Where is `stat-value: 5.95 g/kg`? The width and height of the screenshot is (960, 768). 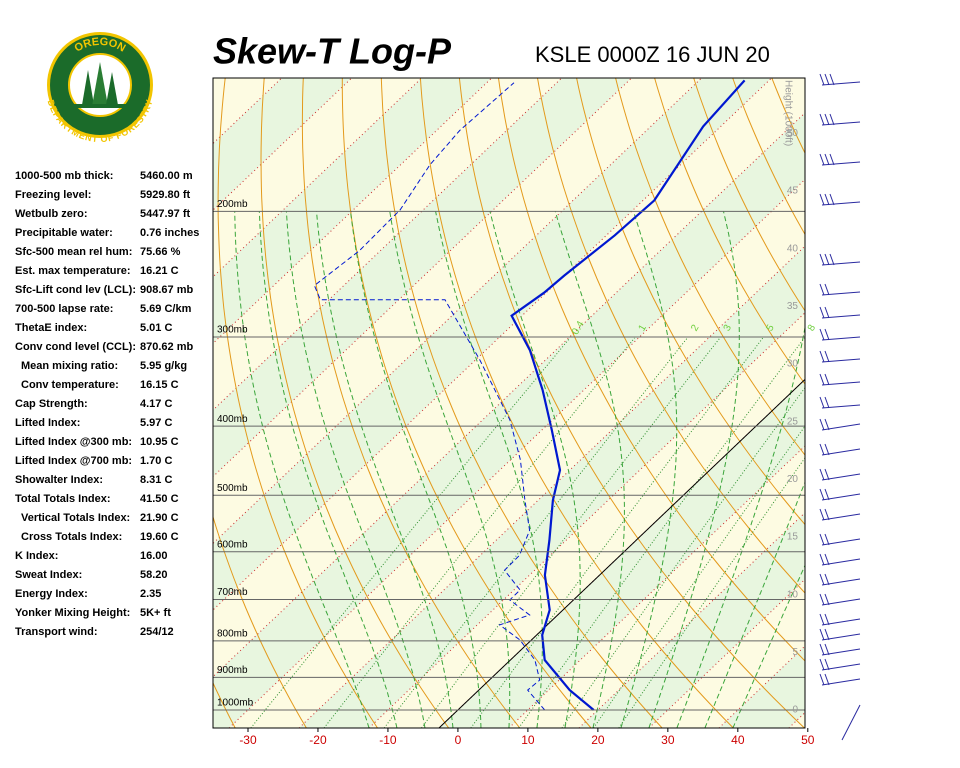 stat-value: 5.95 g/kg is located at coordinates (163, 366).